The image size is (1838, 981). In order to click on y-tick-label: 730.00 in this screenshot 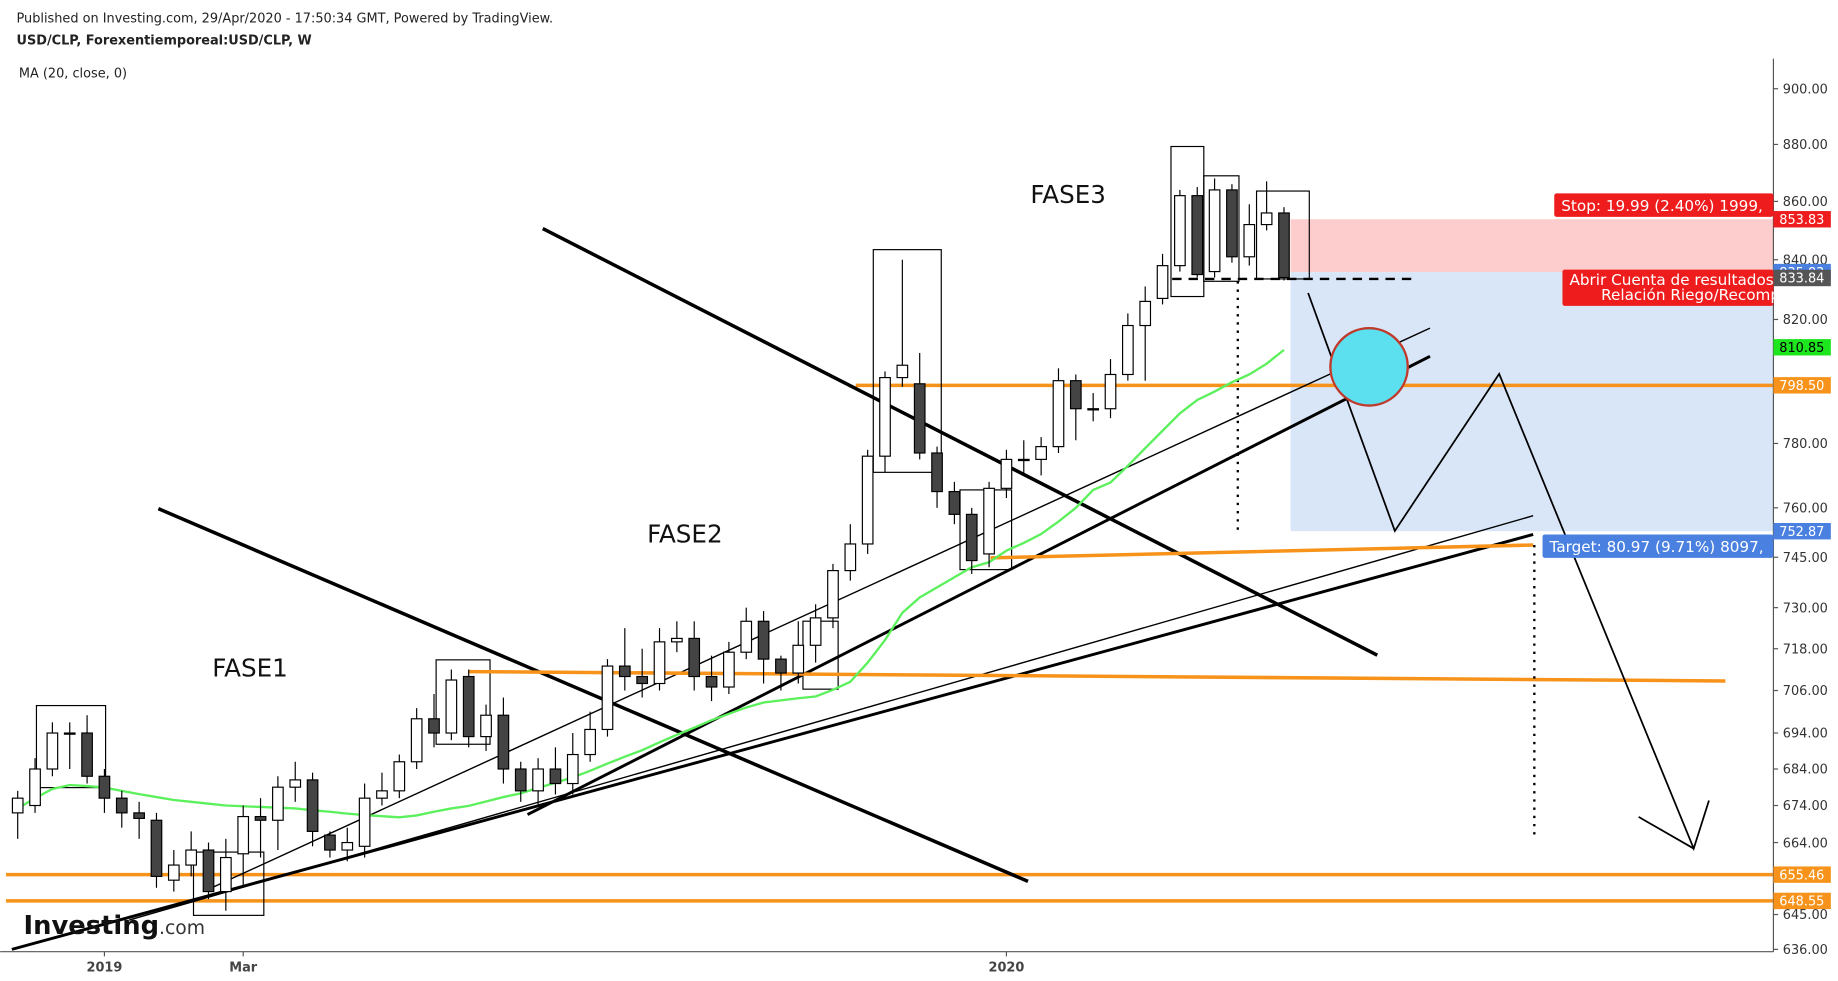, I will do `click(1805, 608)`.